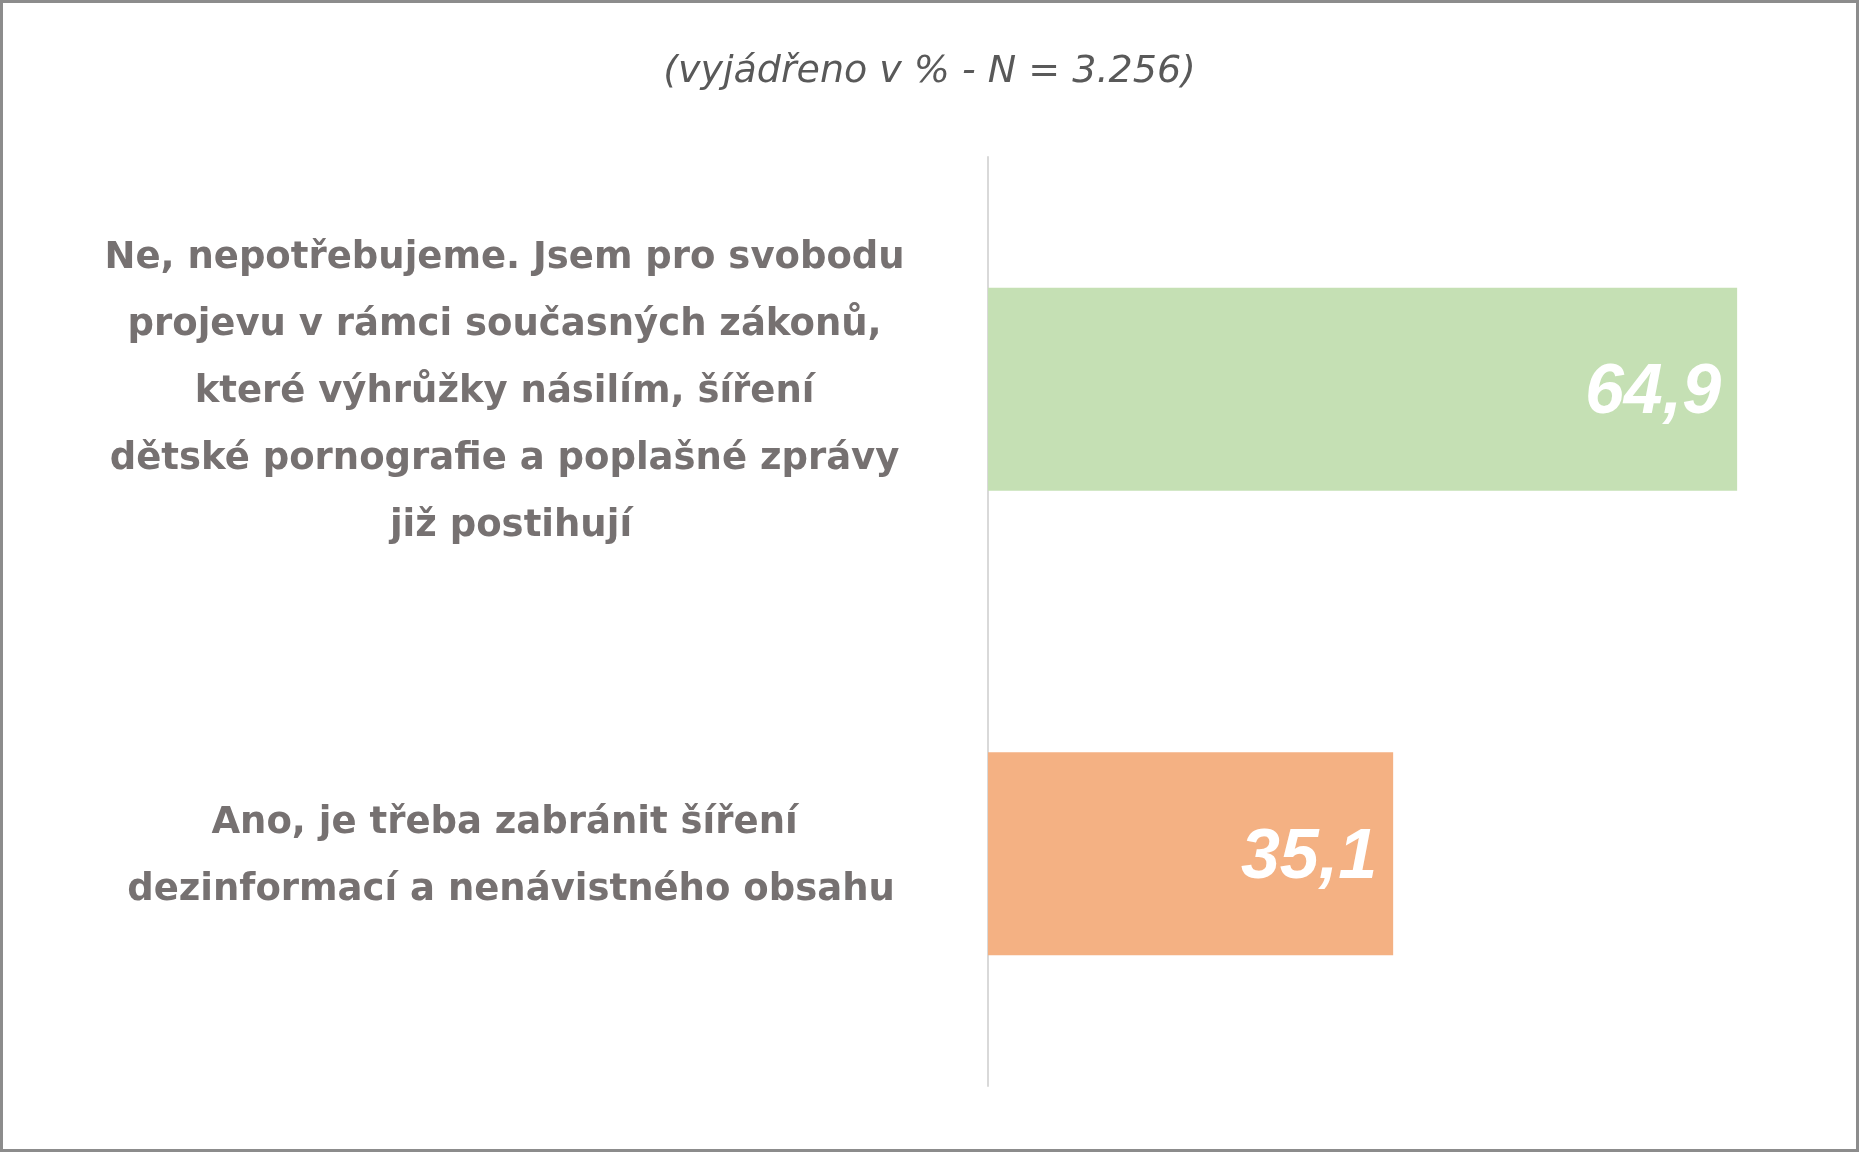  I want to click on y-tick-label: Ano, je třeba zabránit šíření dezinformací a nenávistného obsahu, so click(511, 853).